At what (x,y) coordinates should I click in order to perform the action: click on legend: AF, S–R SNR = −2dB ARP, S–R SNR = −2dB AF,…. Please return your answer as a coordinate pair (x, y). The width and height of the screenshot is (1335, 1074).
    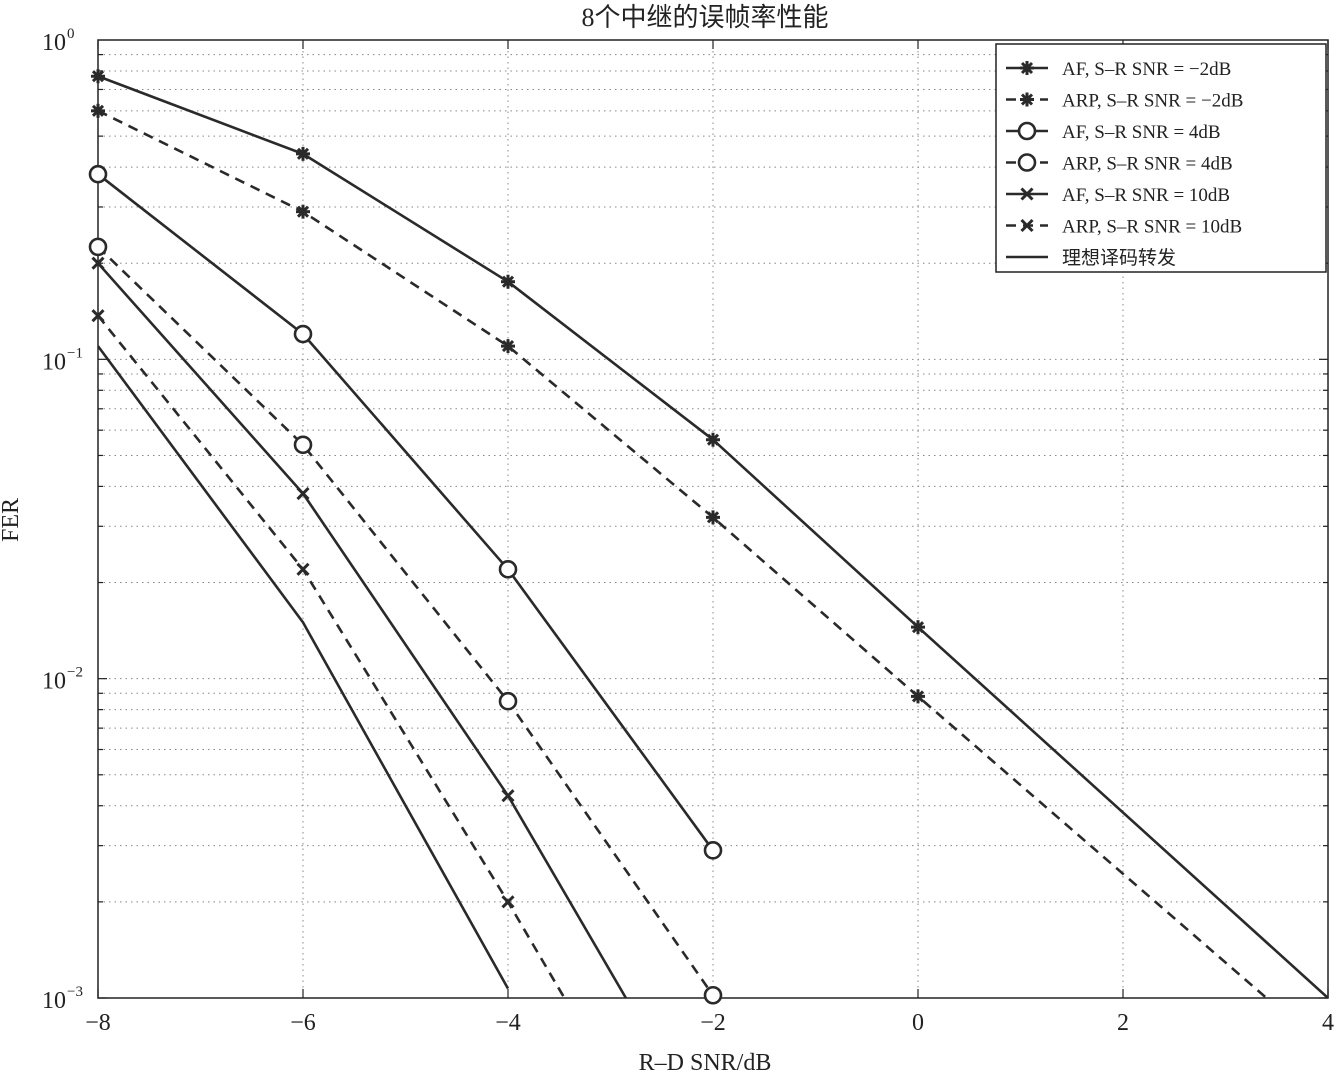
    Looking at the image, I should click on (1161, 158).